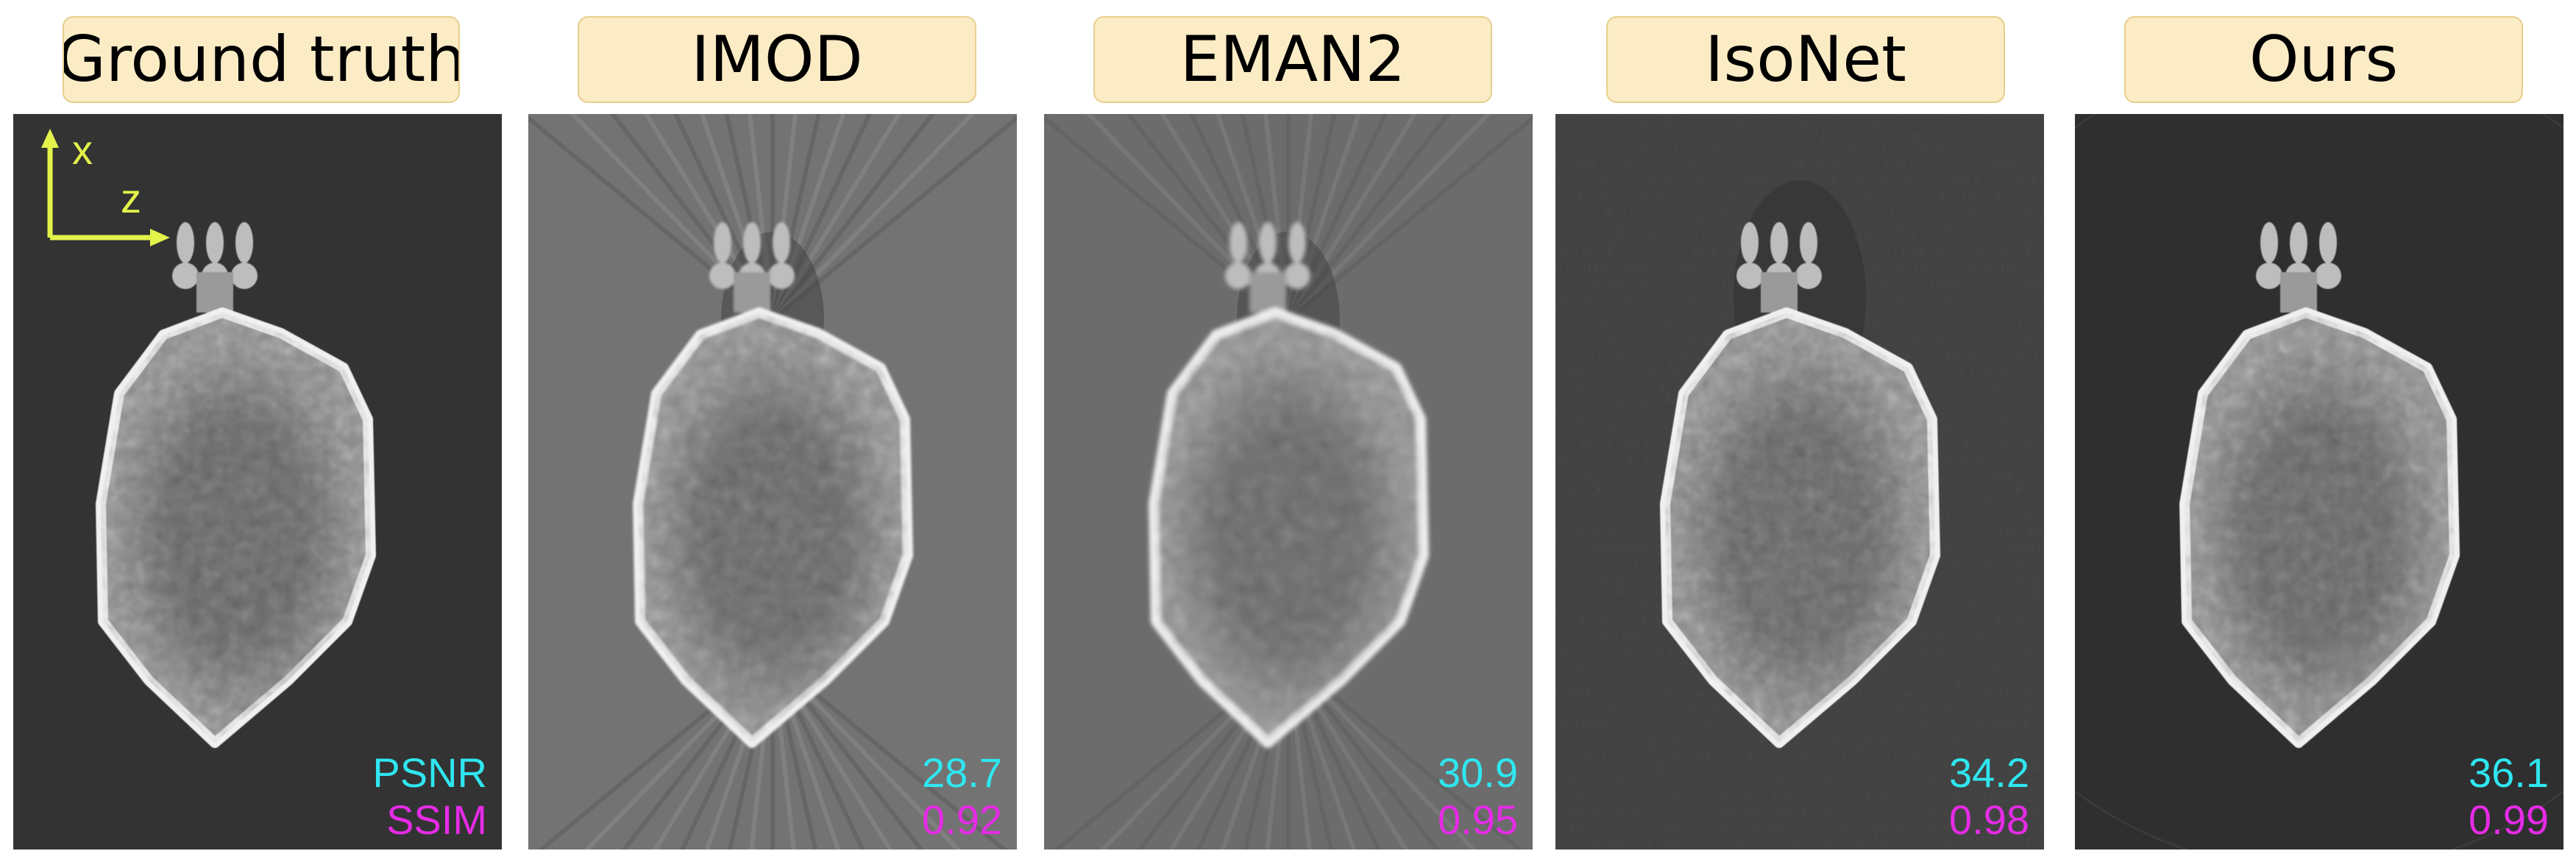  What do you see at coordinates (429, 772) in the screenshot?
I see `psnr-legend: PSNR` at bounding box center [429, 772].